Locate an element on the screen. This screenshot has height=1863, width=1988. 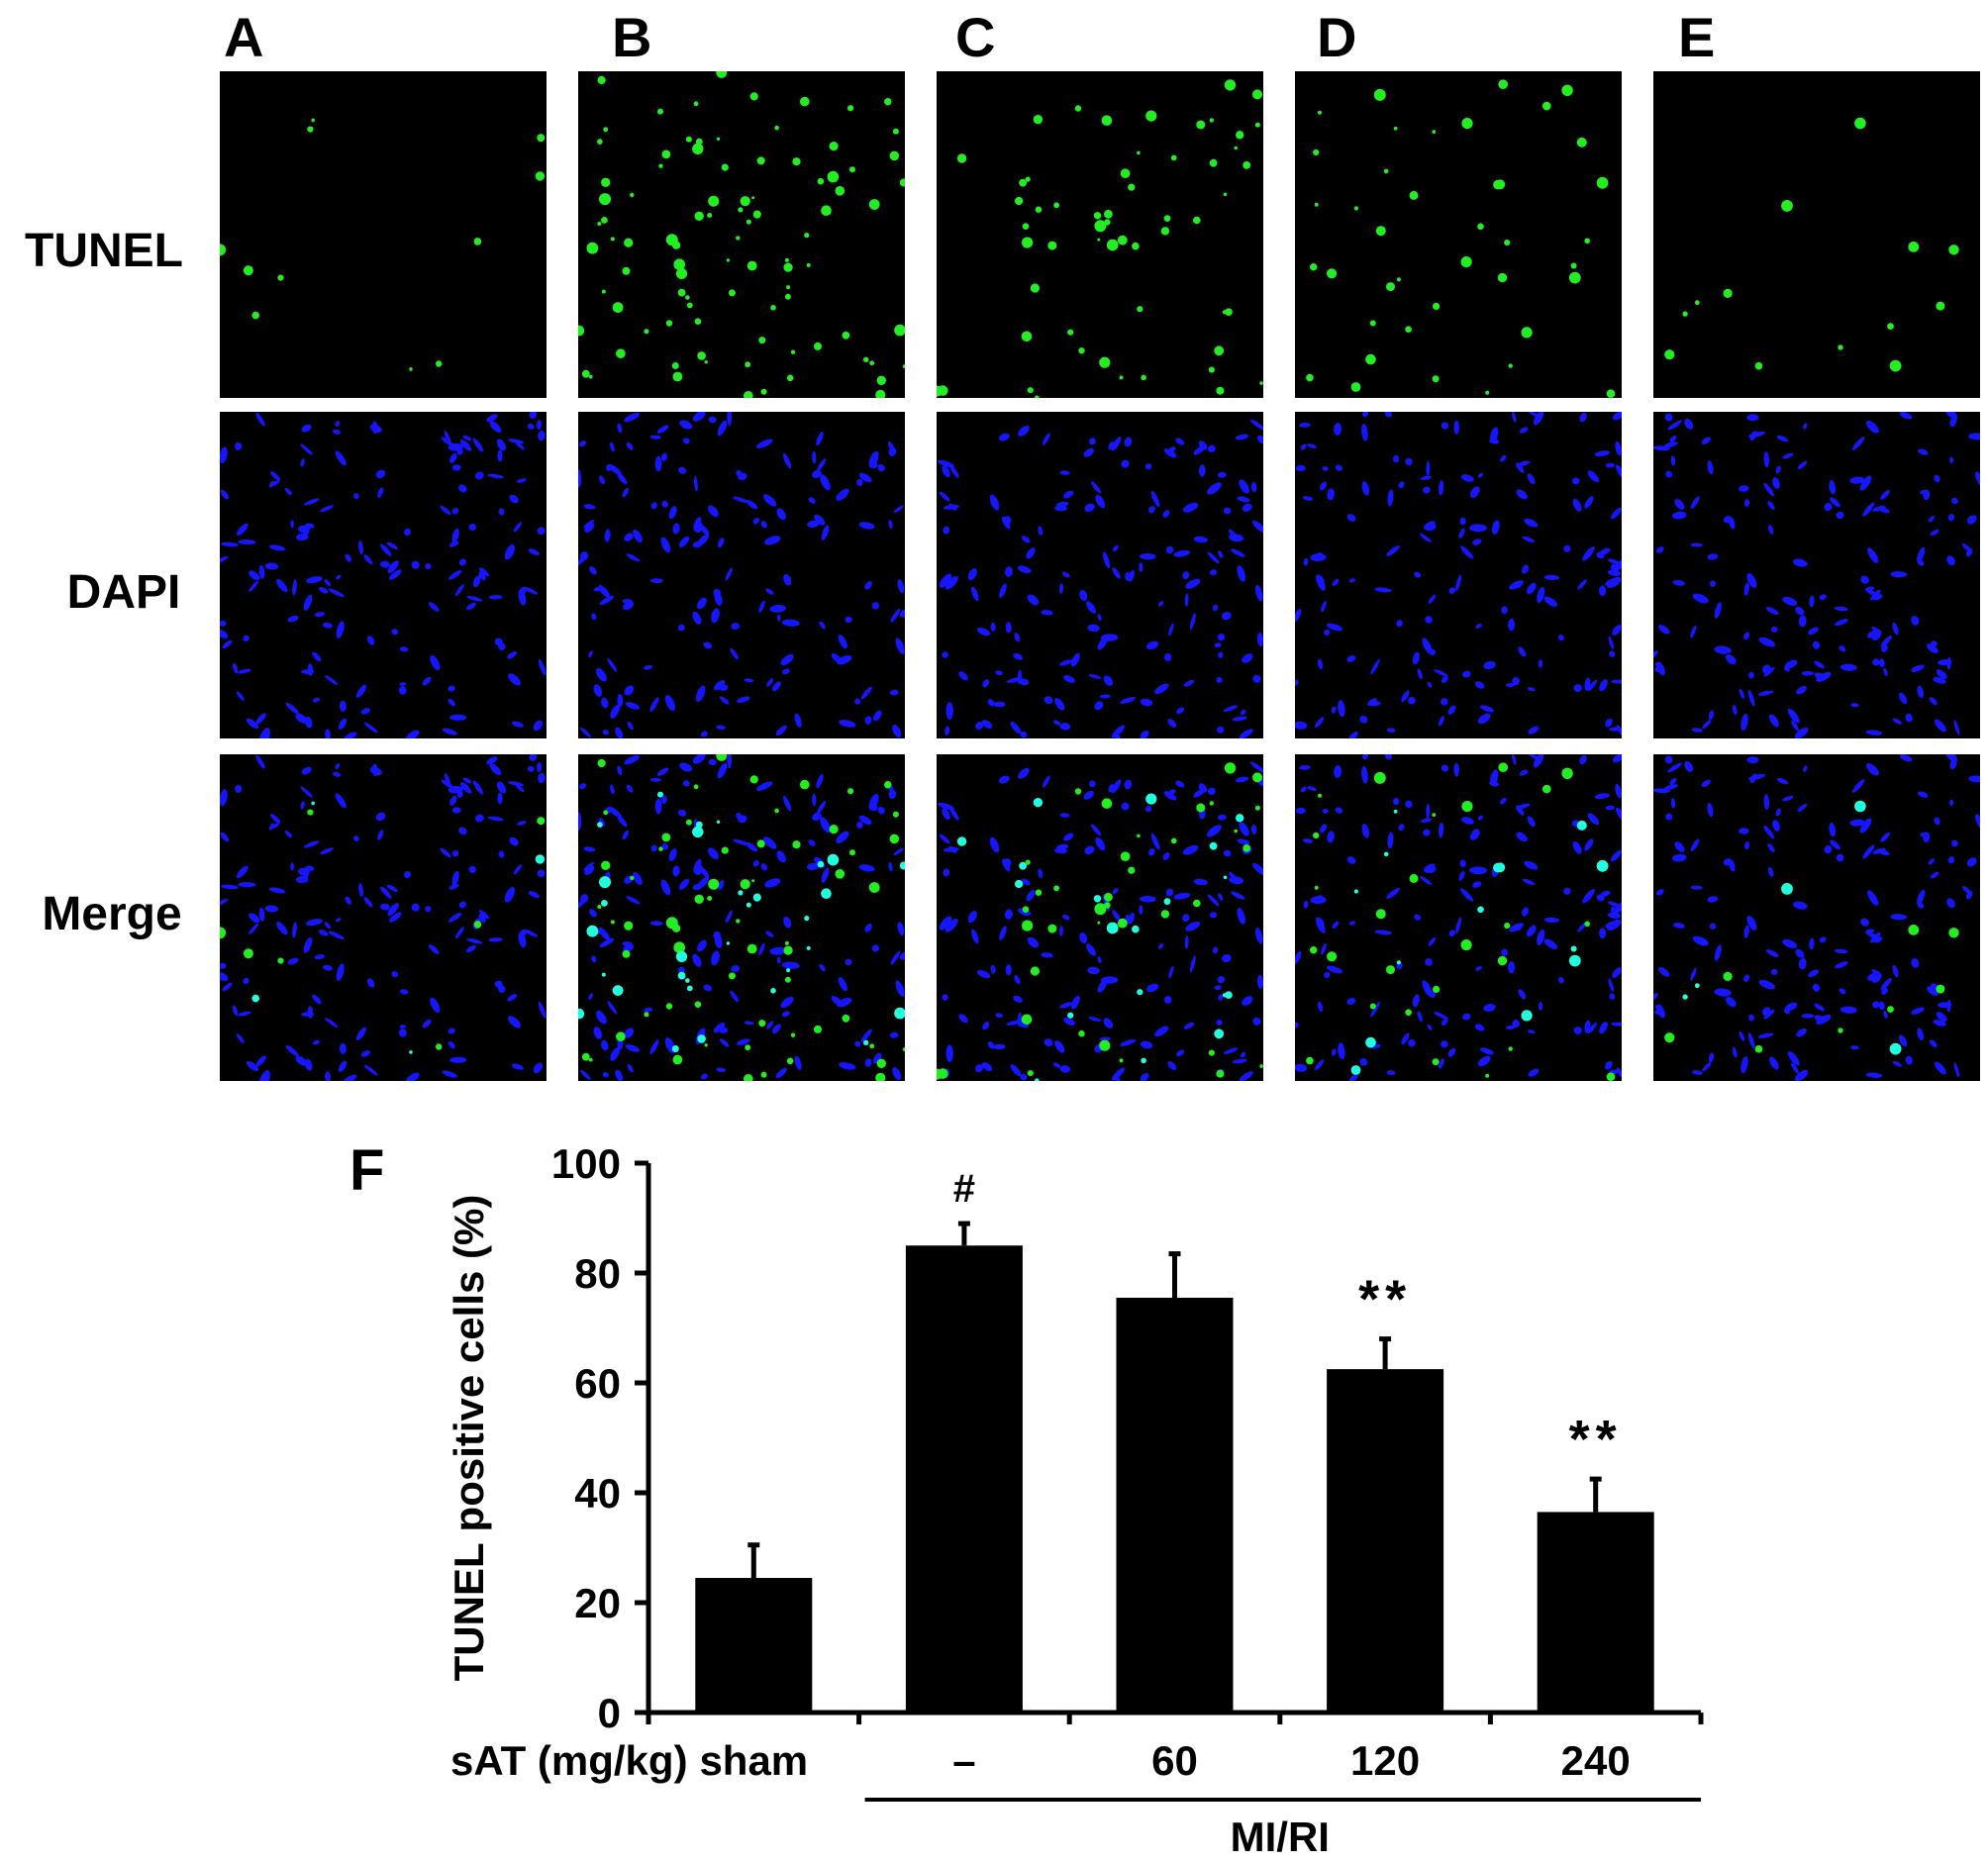
group-label: MI/RI is located at coordinates (1280, 1837).